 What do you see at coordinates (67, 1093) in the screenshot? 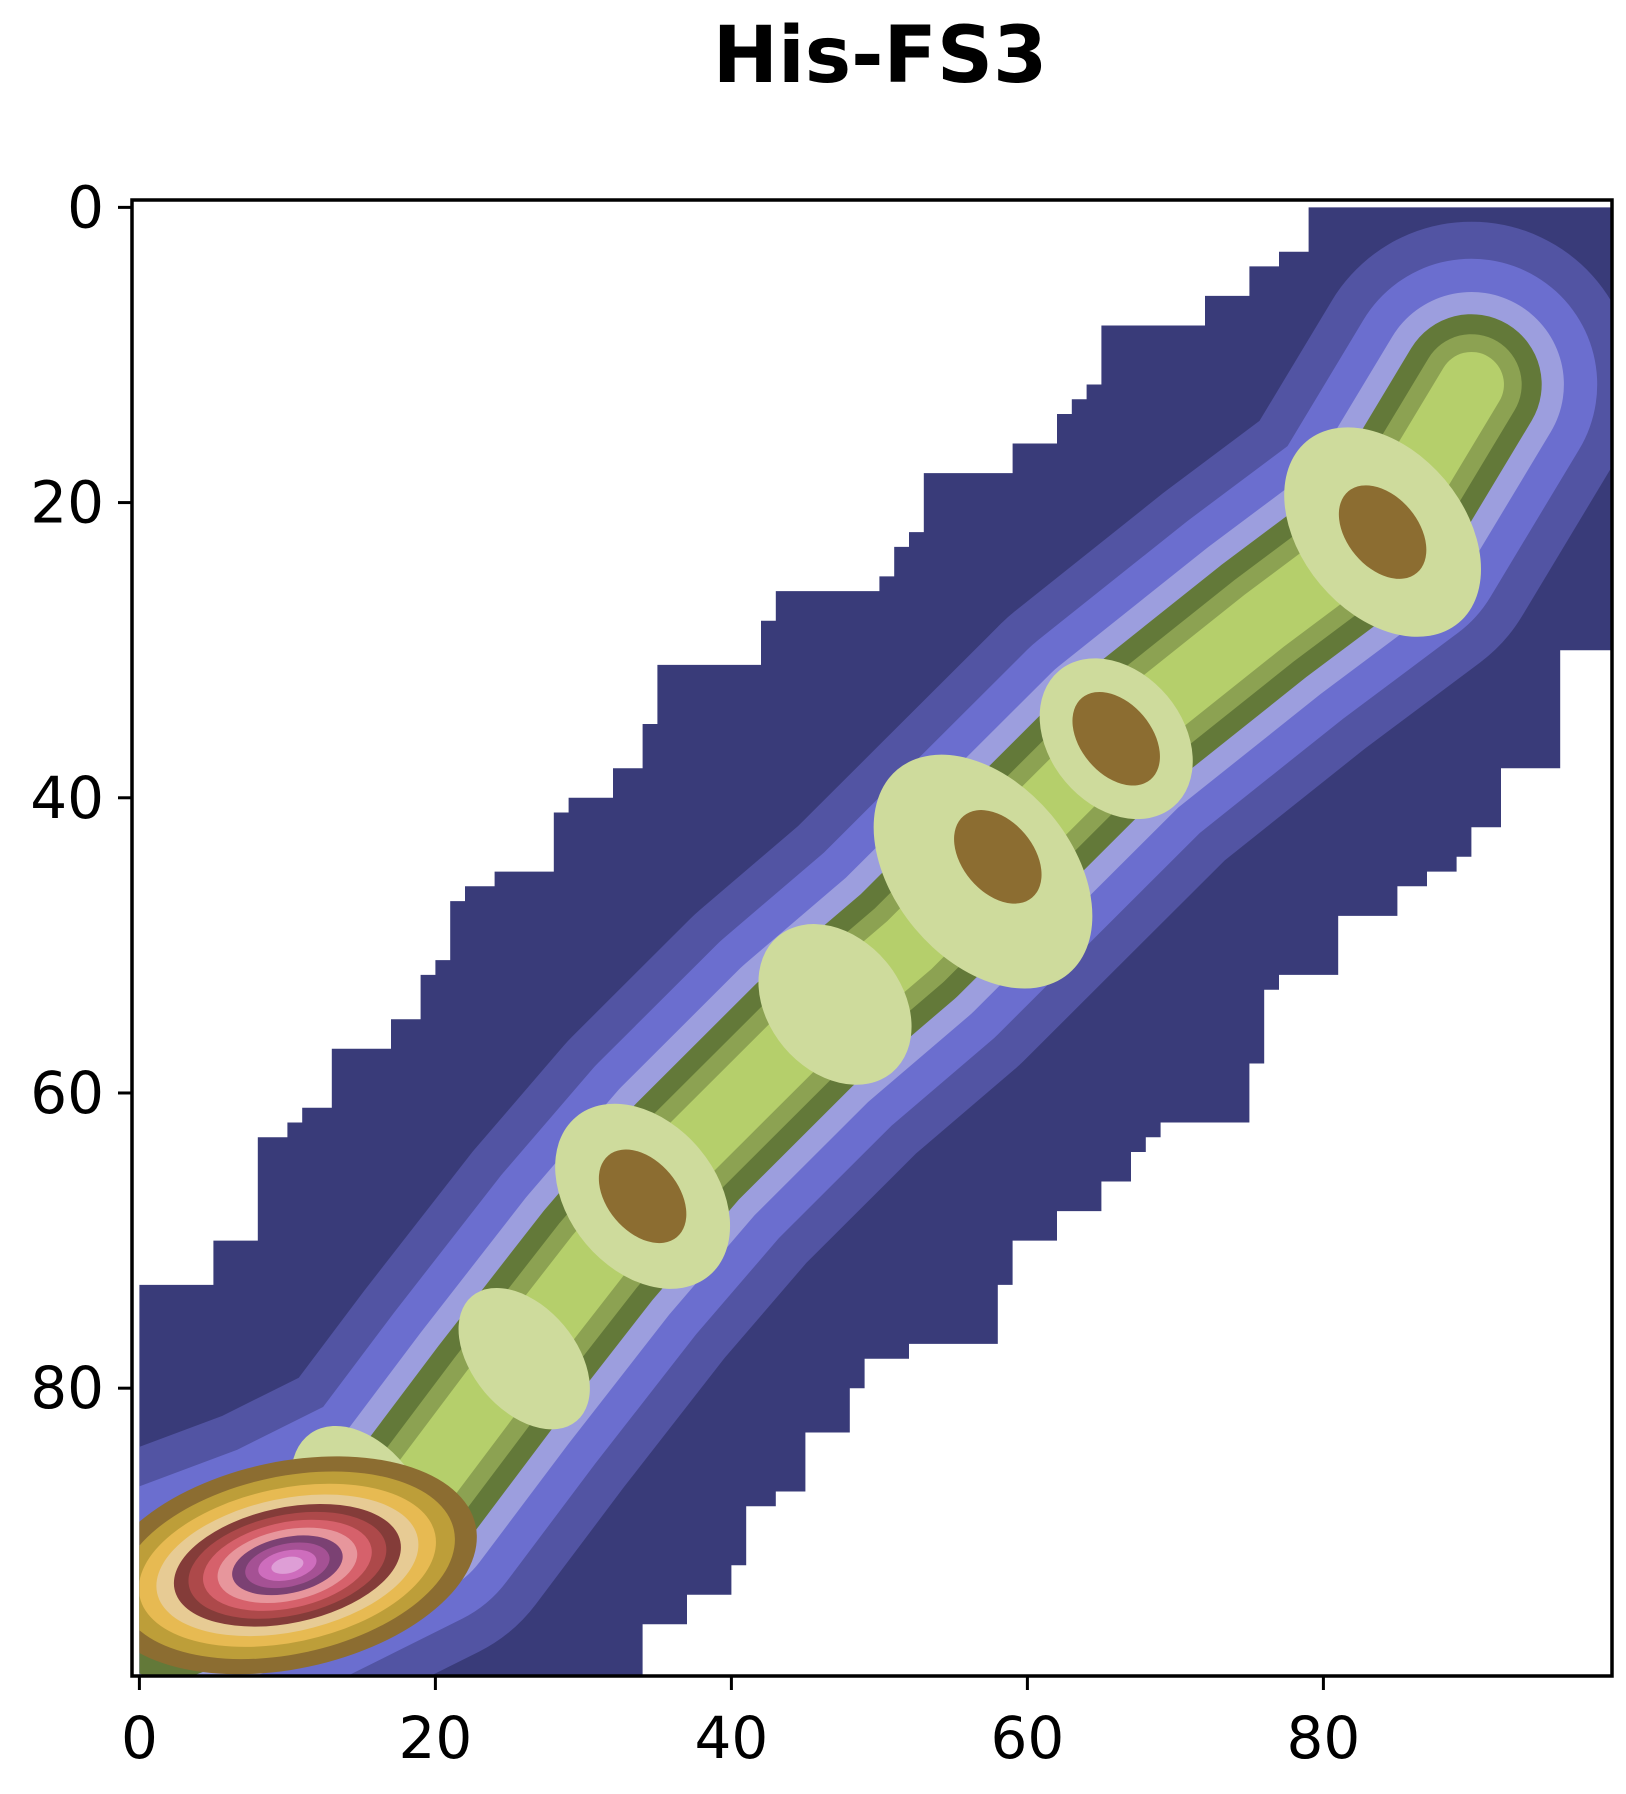
I see `y-tick-label-60: 60` at bounding box center [67, 1093].